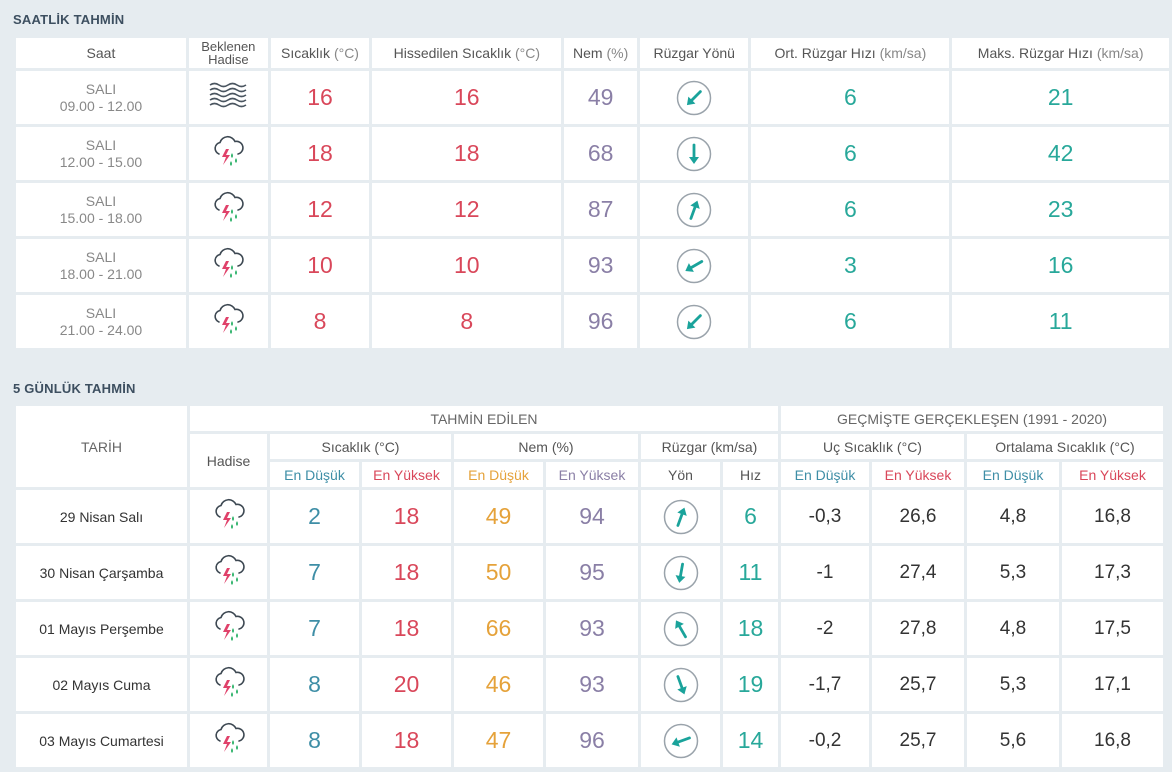 This screenshot has height=772, width=1172. I want to click on header-feels-label: Hissedilen Sıcaklık, so click(452, 53).